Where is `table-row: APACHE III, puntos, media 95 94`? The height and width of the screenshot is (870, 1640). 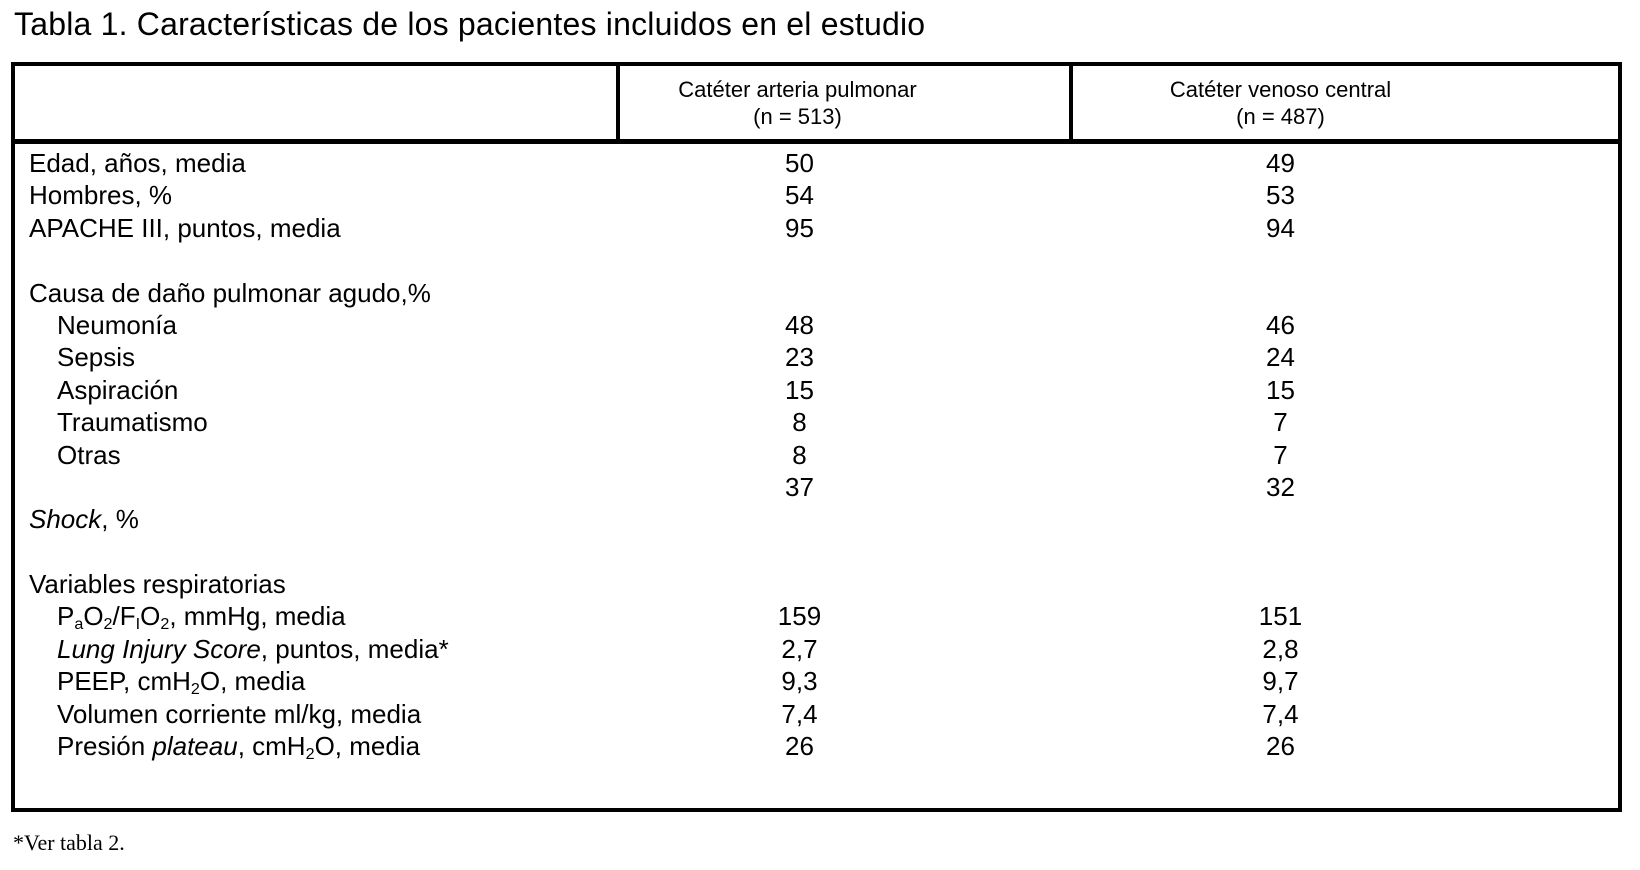 table-row: APACHE III, puntos, media 95 94 is located at coordinates (816, 228).